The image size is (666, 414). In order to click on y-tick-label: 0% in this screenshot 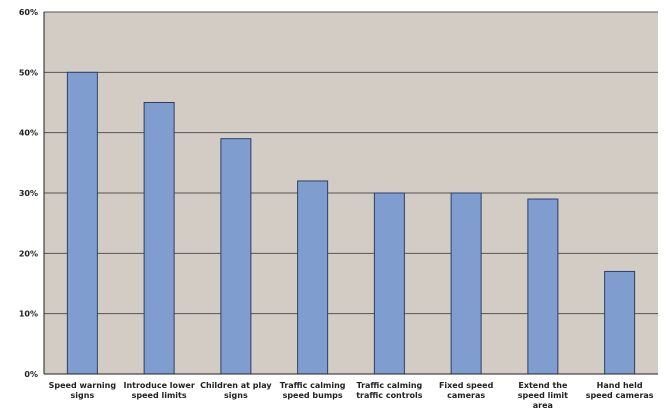, I will do `click(31, 374)`.